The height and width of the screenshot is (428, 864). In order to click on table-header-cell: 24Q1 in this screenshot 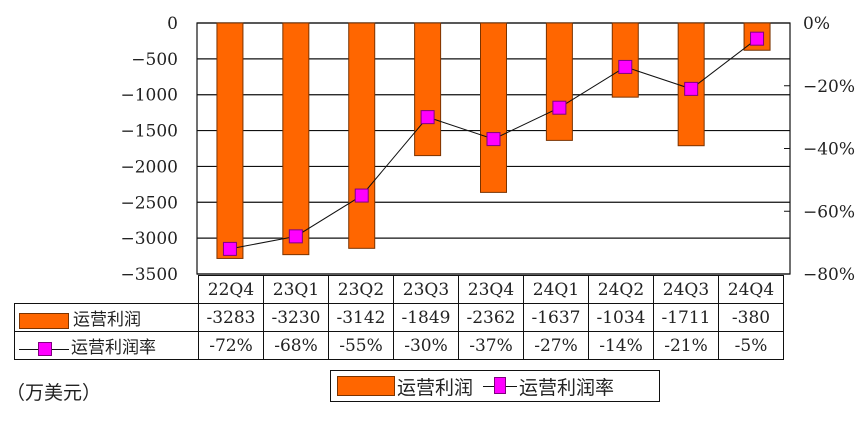, I will do `click(556, 289)`.